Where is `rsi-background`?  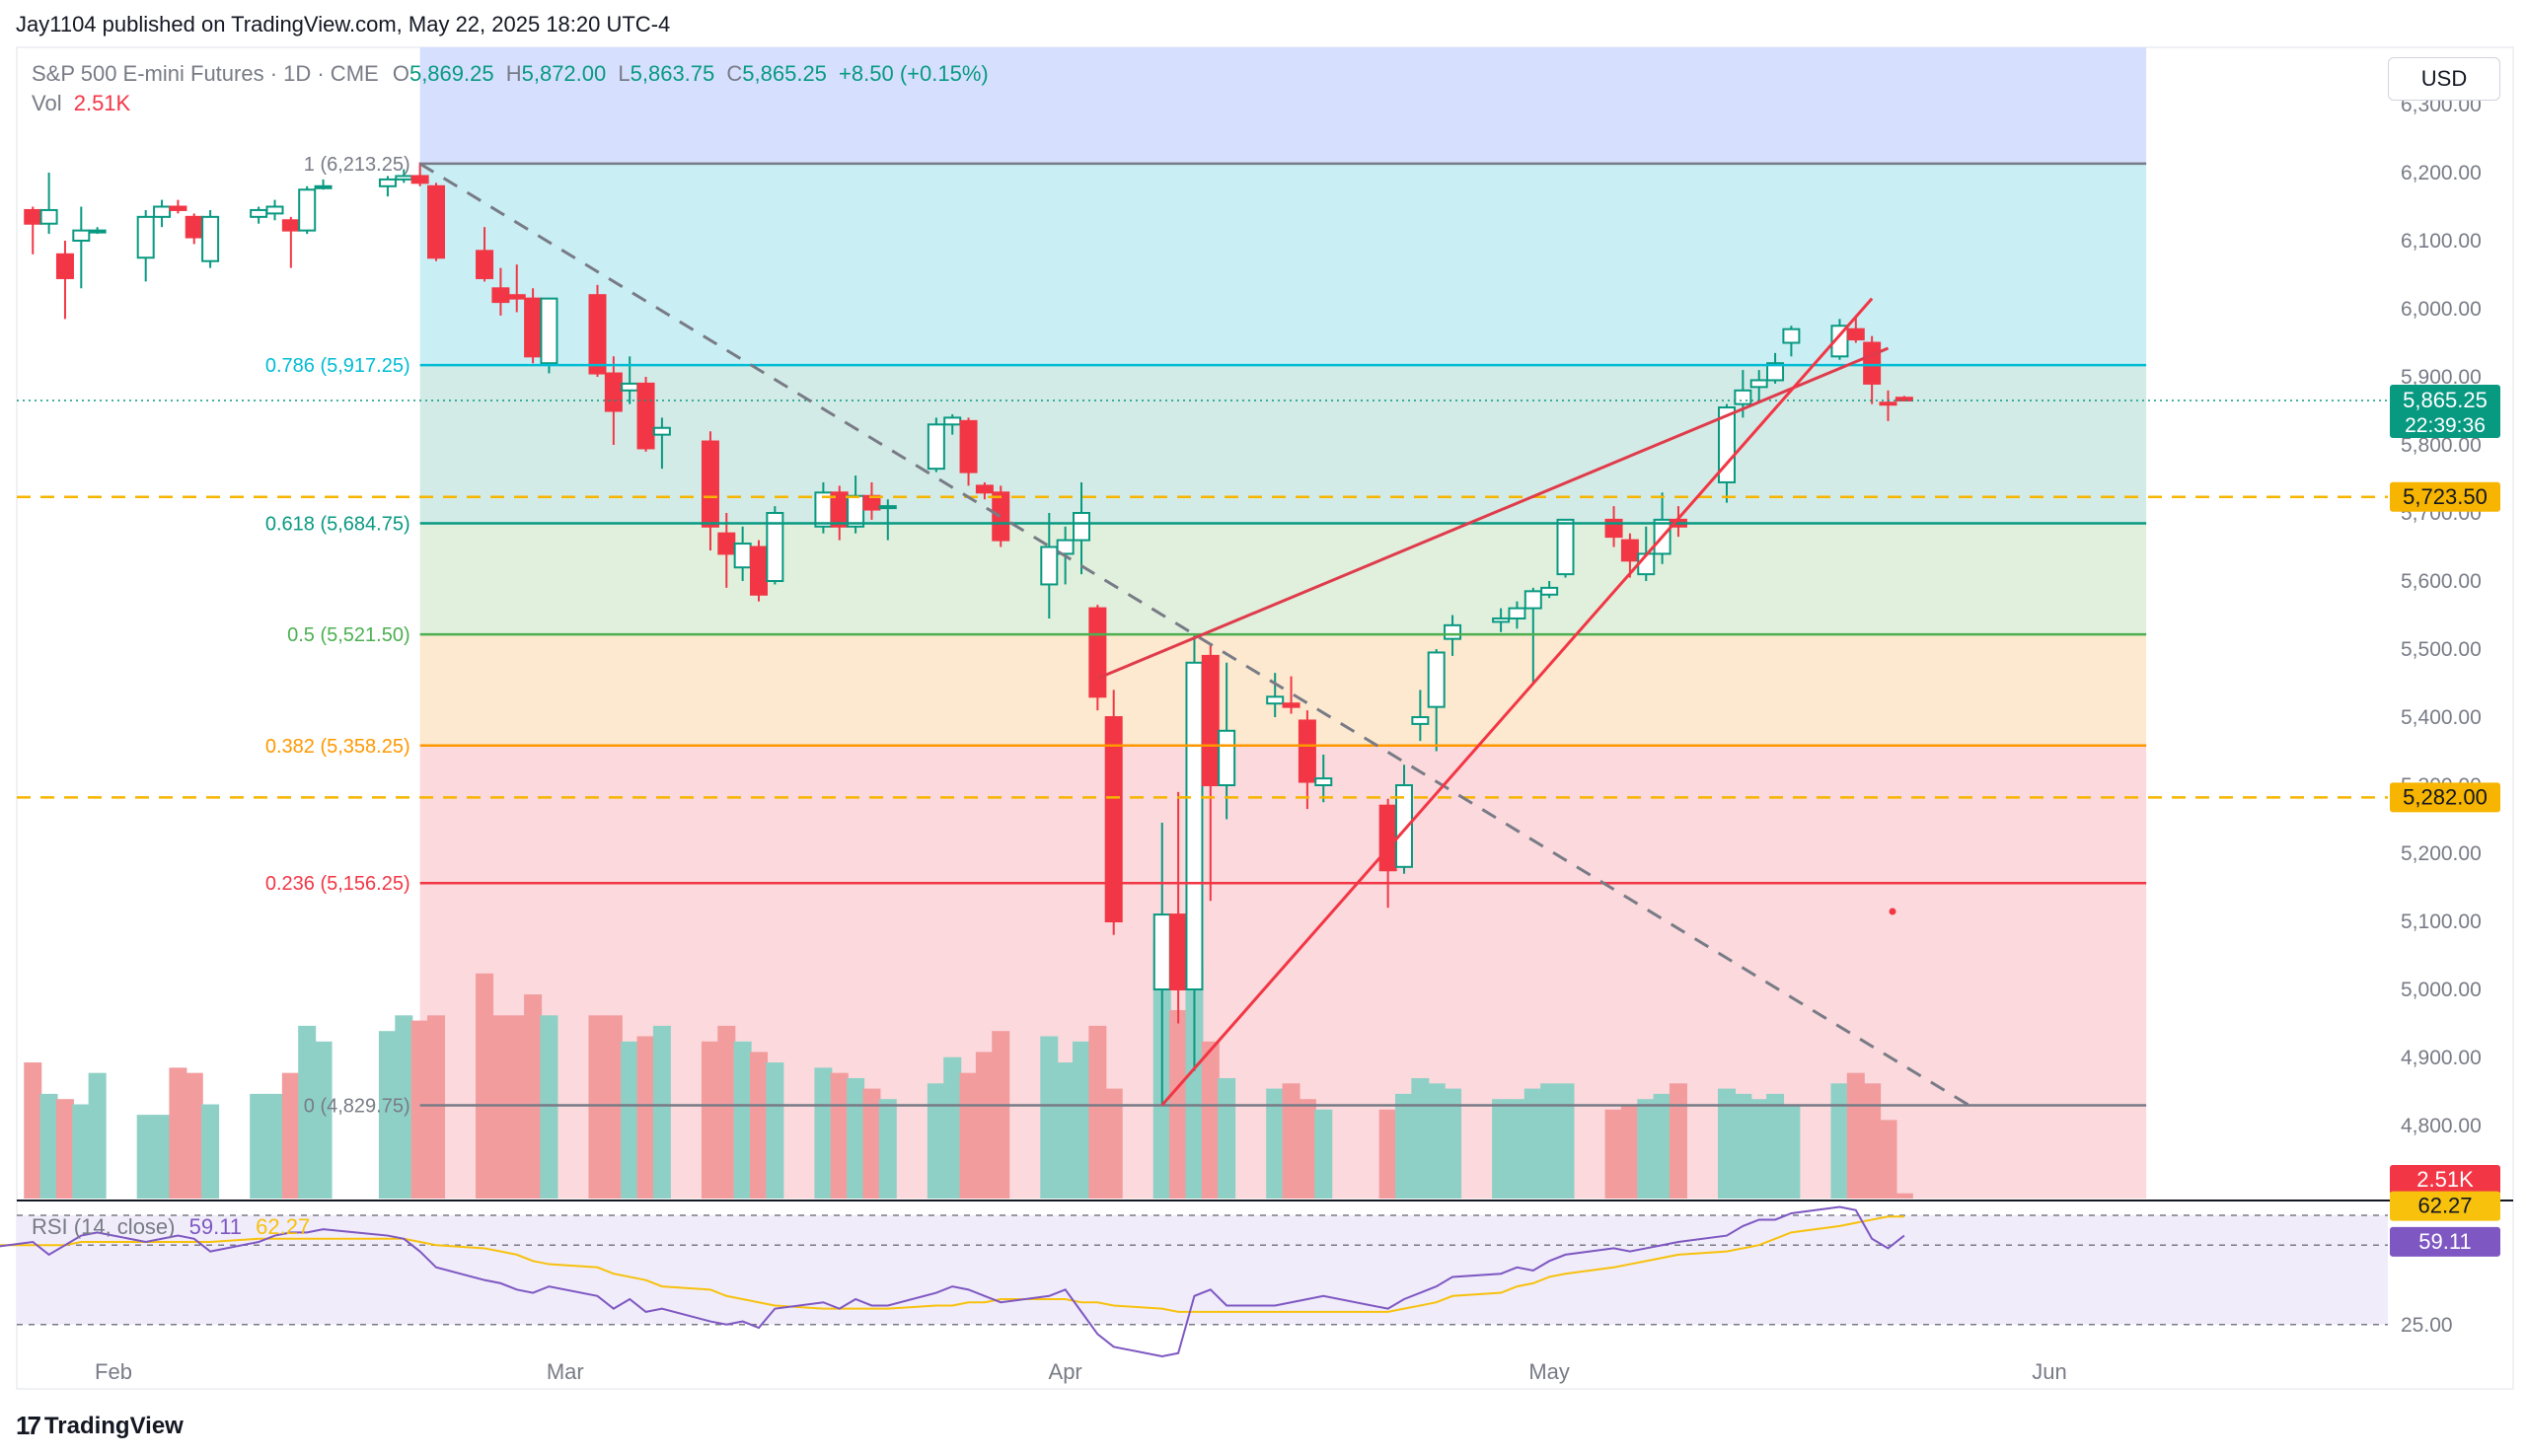 rsi-background is located at coordinates (1202, 1270).